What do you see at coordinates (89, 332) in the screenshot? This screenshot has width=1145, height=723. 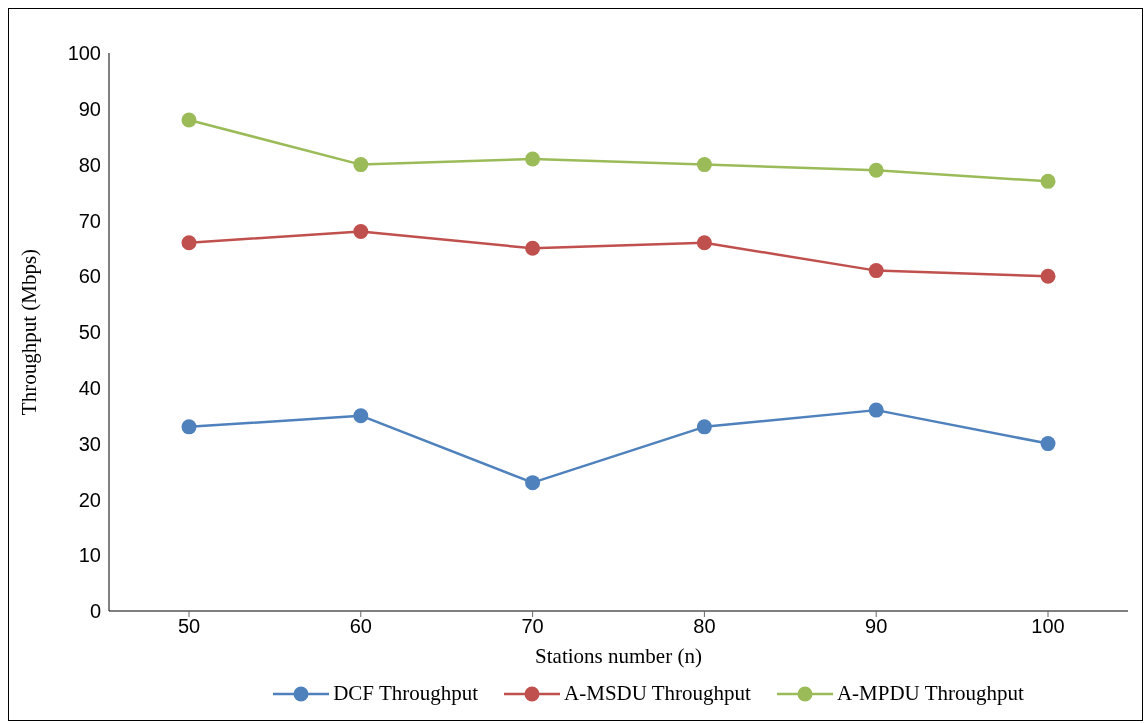 I see `y-tick-label: 50` at bounding box center [89, 332].